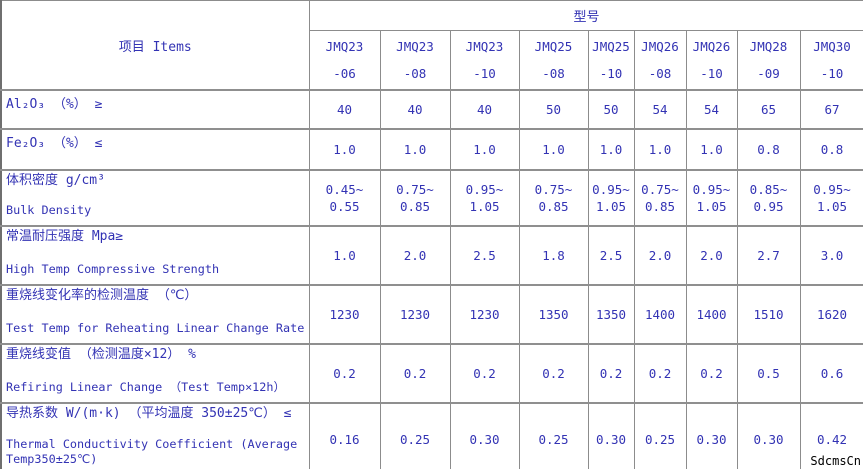 This screenshot has width=863, height=469. Describe the element at coordinates (831, 373) in the screenshot. I see `value-cell: 0.6` at that location.